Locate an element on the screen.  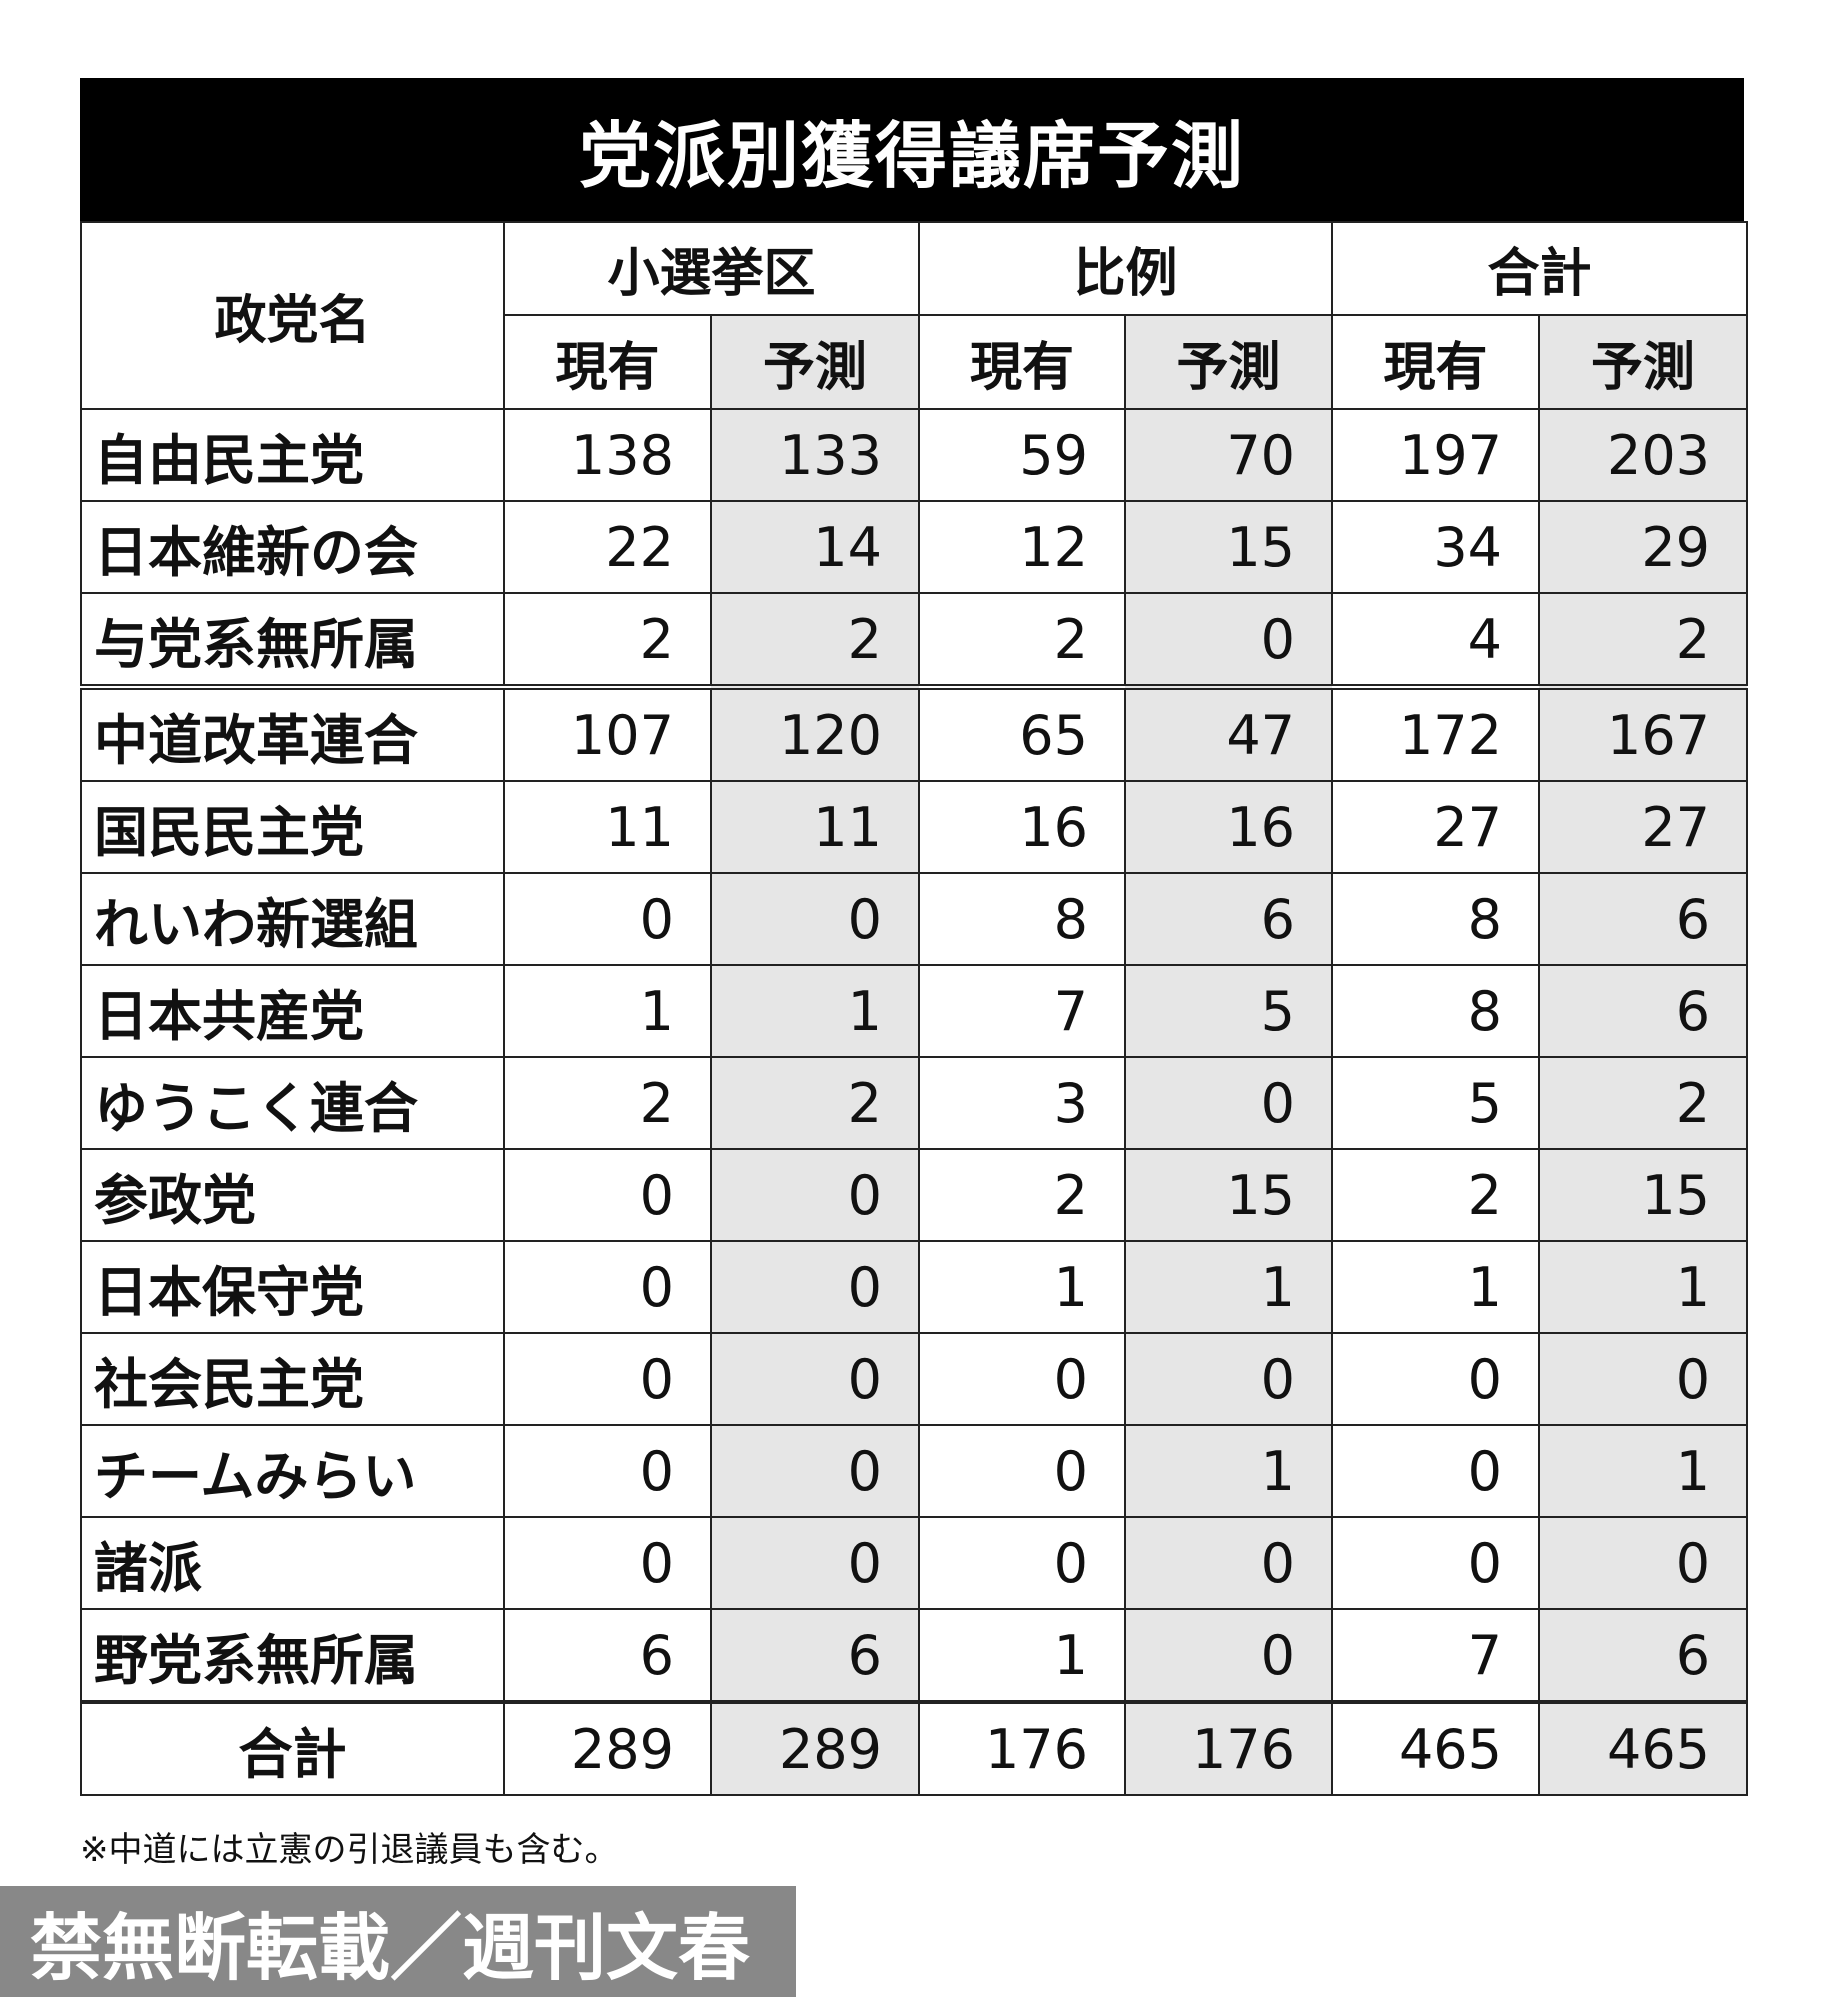
party-name: 日本共産党 is located at coordinates (292, 1011).